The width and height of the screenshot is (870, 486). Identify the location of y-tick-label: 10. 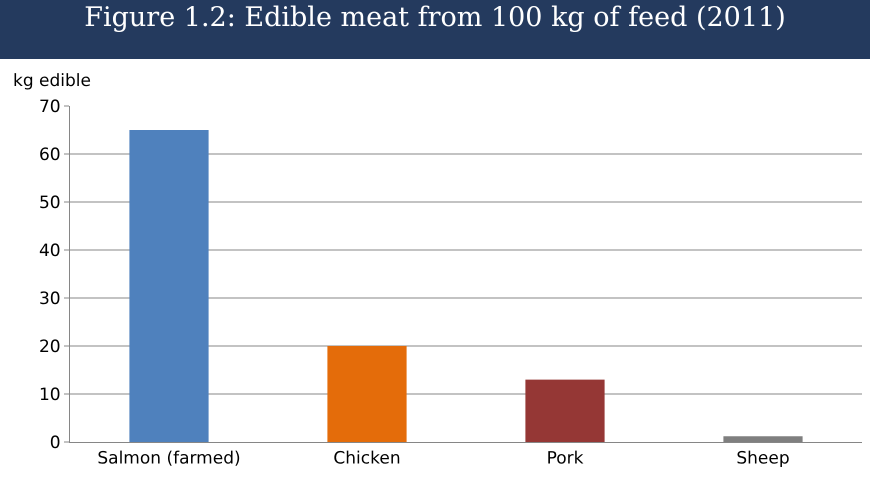
(49, 394).